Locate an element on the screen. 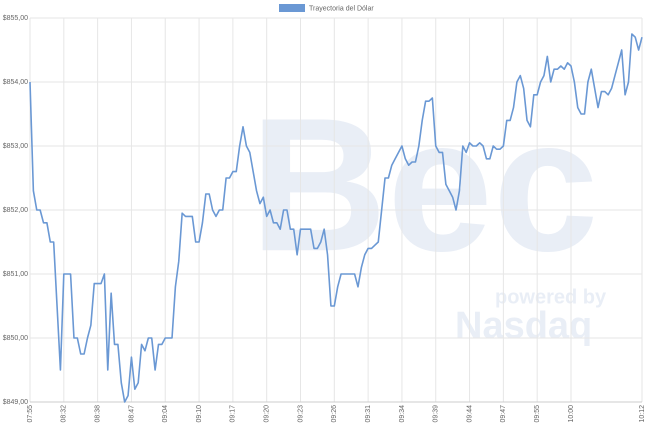 The height and width of the screenshot is (431, 650). x-tick-label: 09:26 is located at coordinates (334, 414).